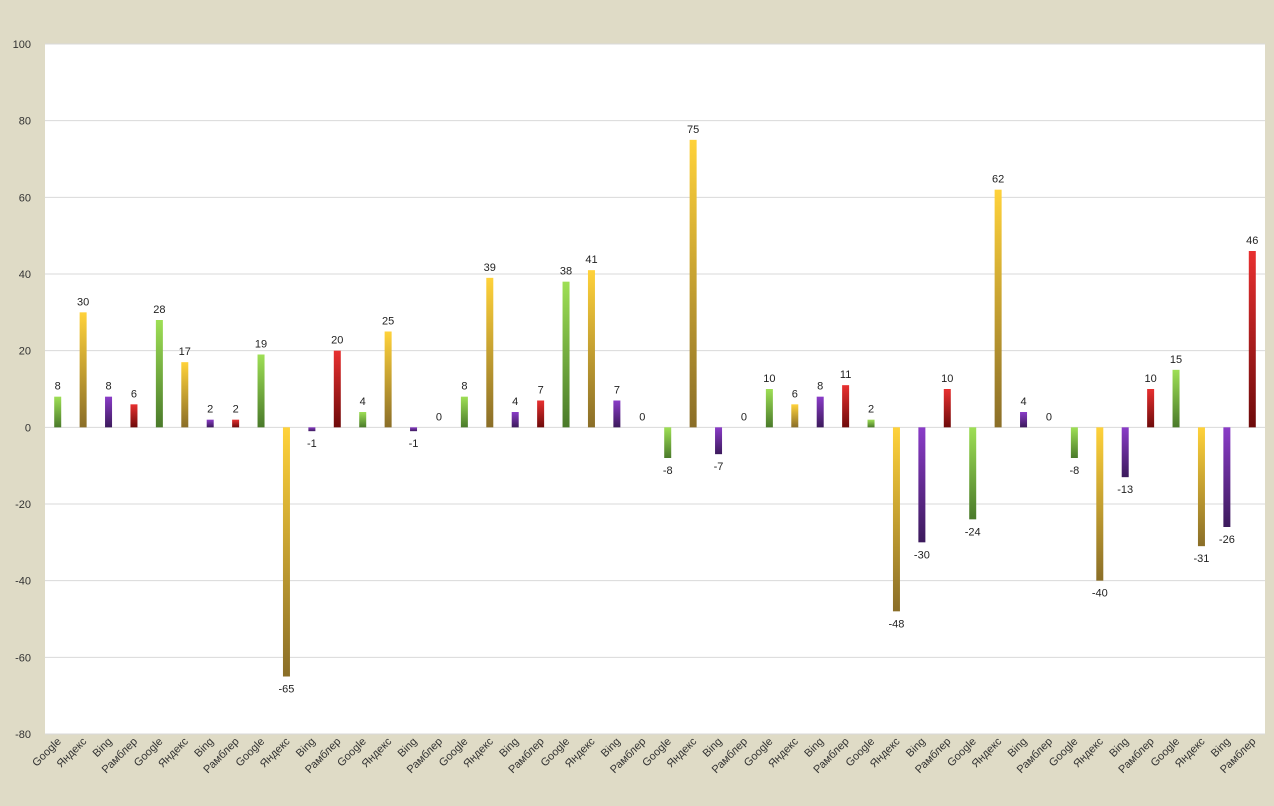  Describe the element at coordinates (719, 467) in the screenshot. I see `data-label: -7` at that location.